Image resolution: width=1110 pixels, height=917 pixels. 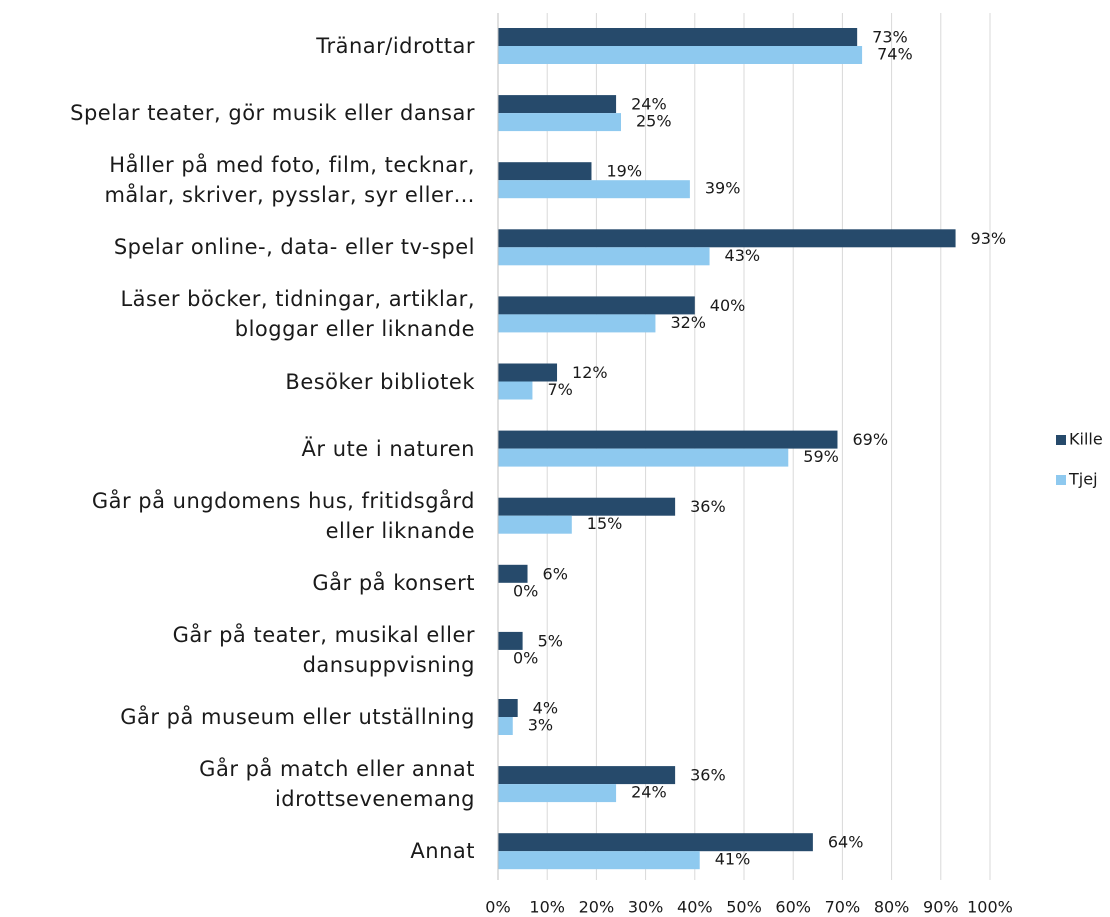 What do you see at coordinates (393, 582) in the screenshot?
I see `category-label: Går på konsert` at bounding box center [393, 582].